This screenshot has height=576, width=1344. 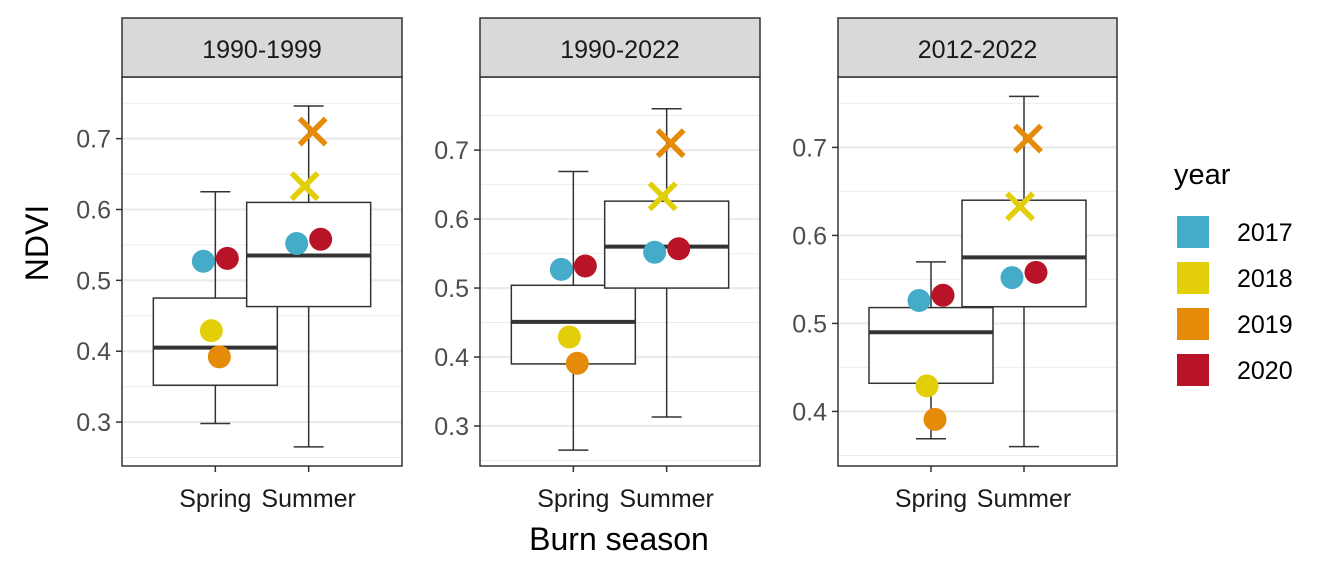 What do you see at coordinates (1265, 233) in the screenshot?
I see `legend-label-2017: 2017` at bounding box center [1265, 233].